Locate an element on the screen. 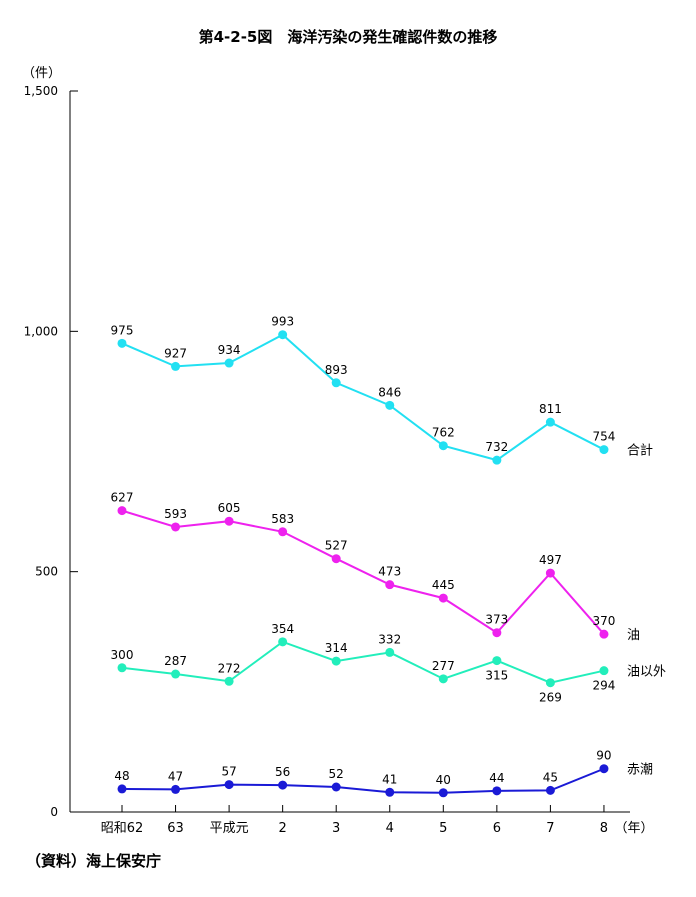  data-label: 762 is located at coordinates (443, 433).